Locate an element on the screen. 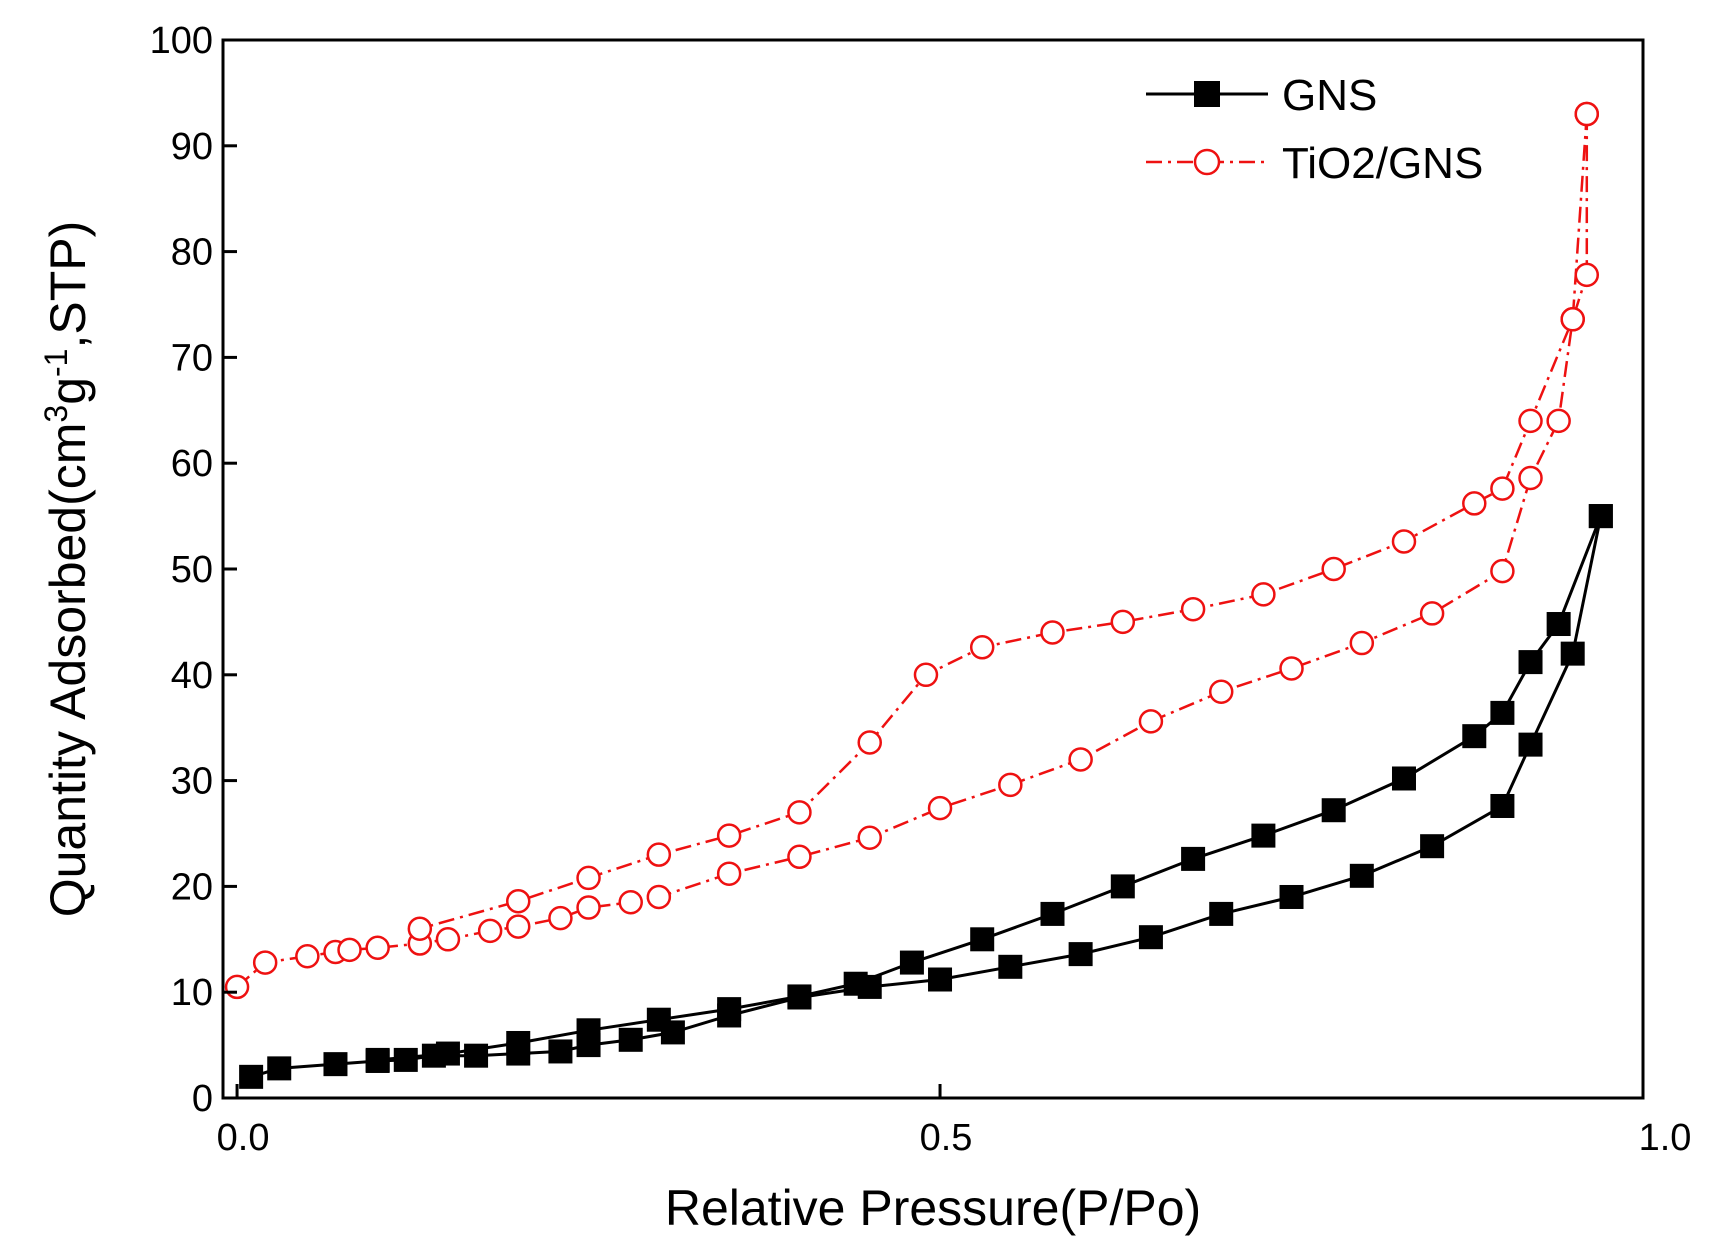 The width and height of the screenshot is (1717, 1259). y-axis-title-main: Quantity Adsorbed(cm is located at coordinates (68, 670).